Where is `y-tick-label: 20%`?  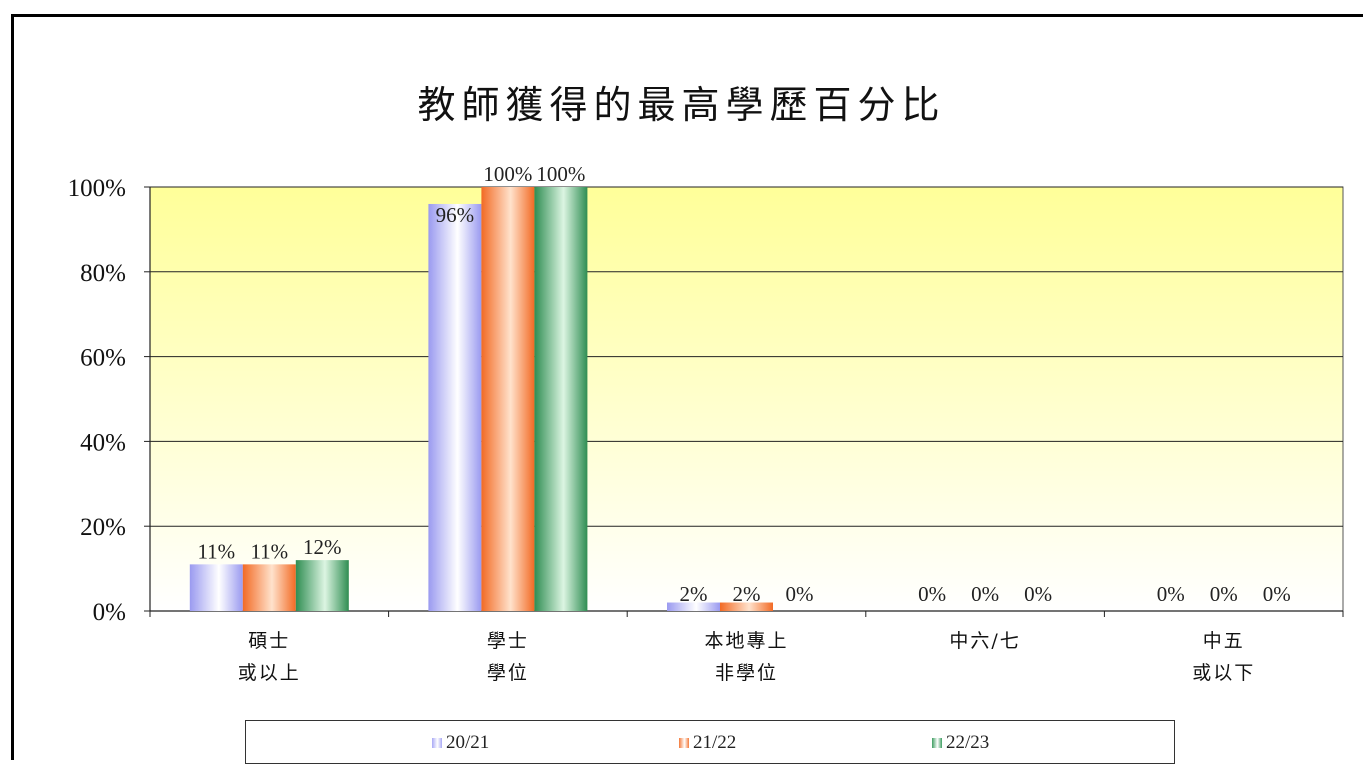 y-tick-label: 20% is located at coordinates (103, 527).